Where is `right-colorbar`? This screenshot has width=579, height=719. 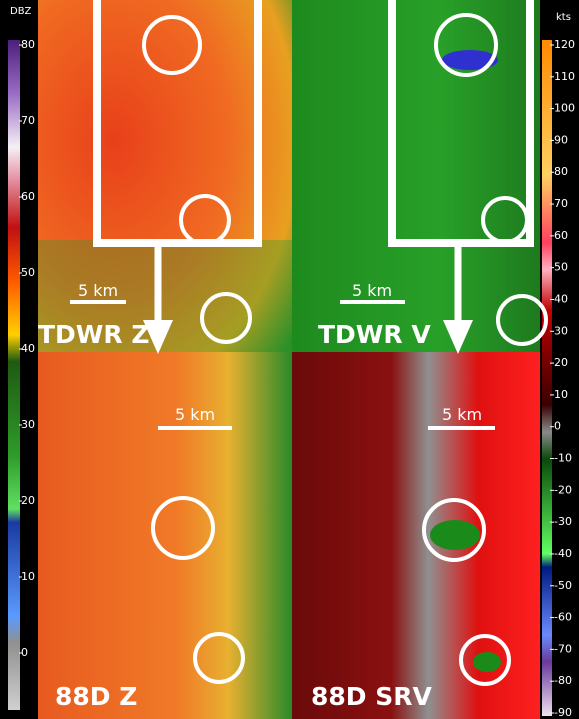 right-colorbar is located at coordinates (547, 378).